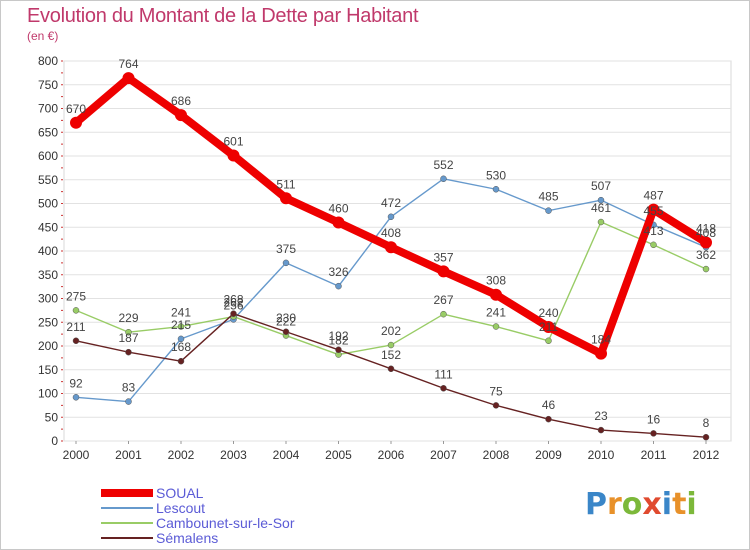  Describe the element at coordinates (391, 455) in the screenshot. I see `x-tick-label: 2006` at that location.